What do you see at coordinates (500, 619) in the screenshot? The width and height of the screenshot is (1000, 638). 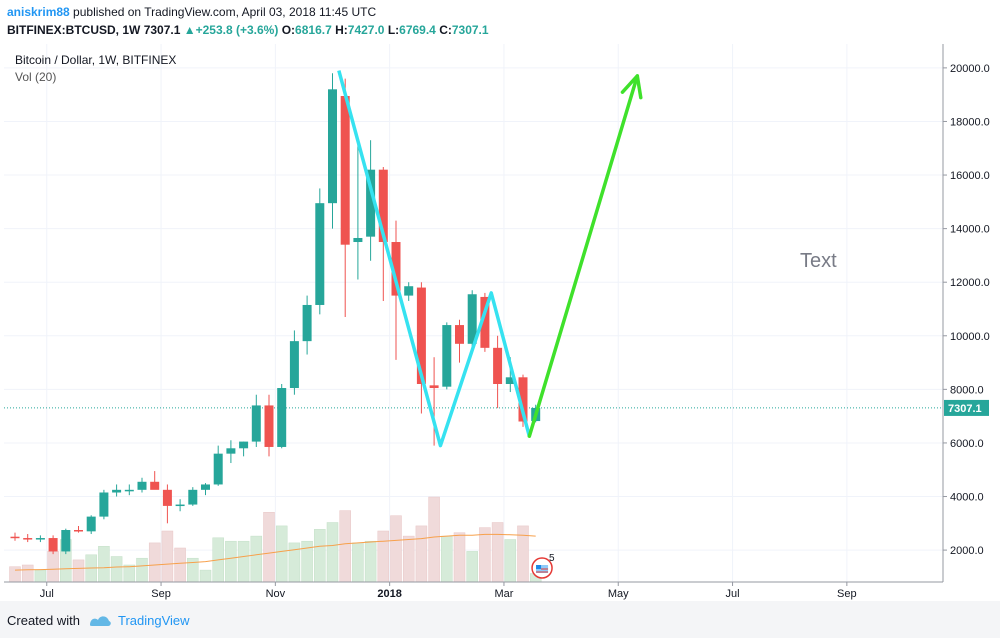 I see `footer: Created with TradingView` at bounding box center [500, 619].